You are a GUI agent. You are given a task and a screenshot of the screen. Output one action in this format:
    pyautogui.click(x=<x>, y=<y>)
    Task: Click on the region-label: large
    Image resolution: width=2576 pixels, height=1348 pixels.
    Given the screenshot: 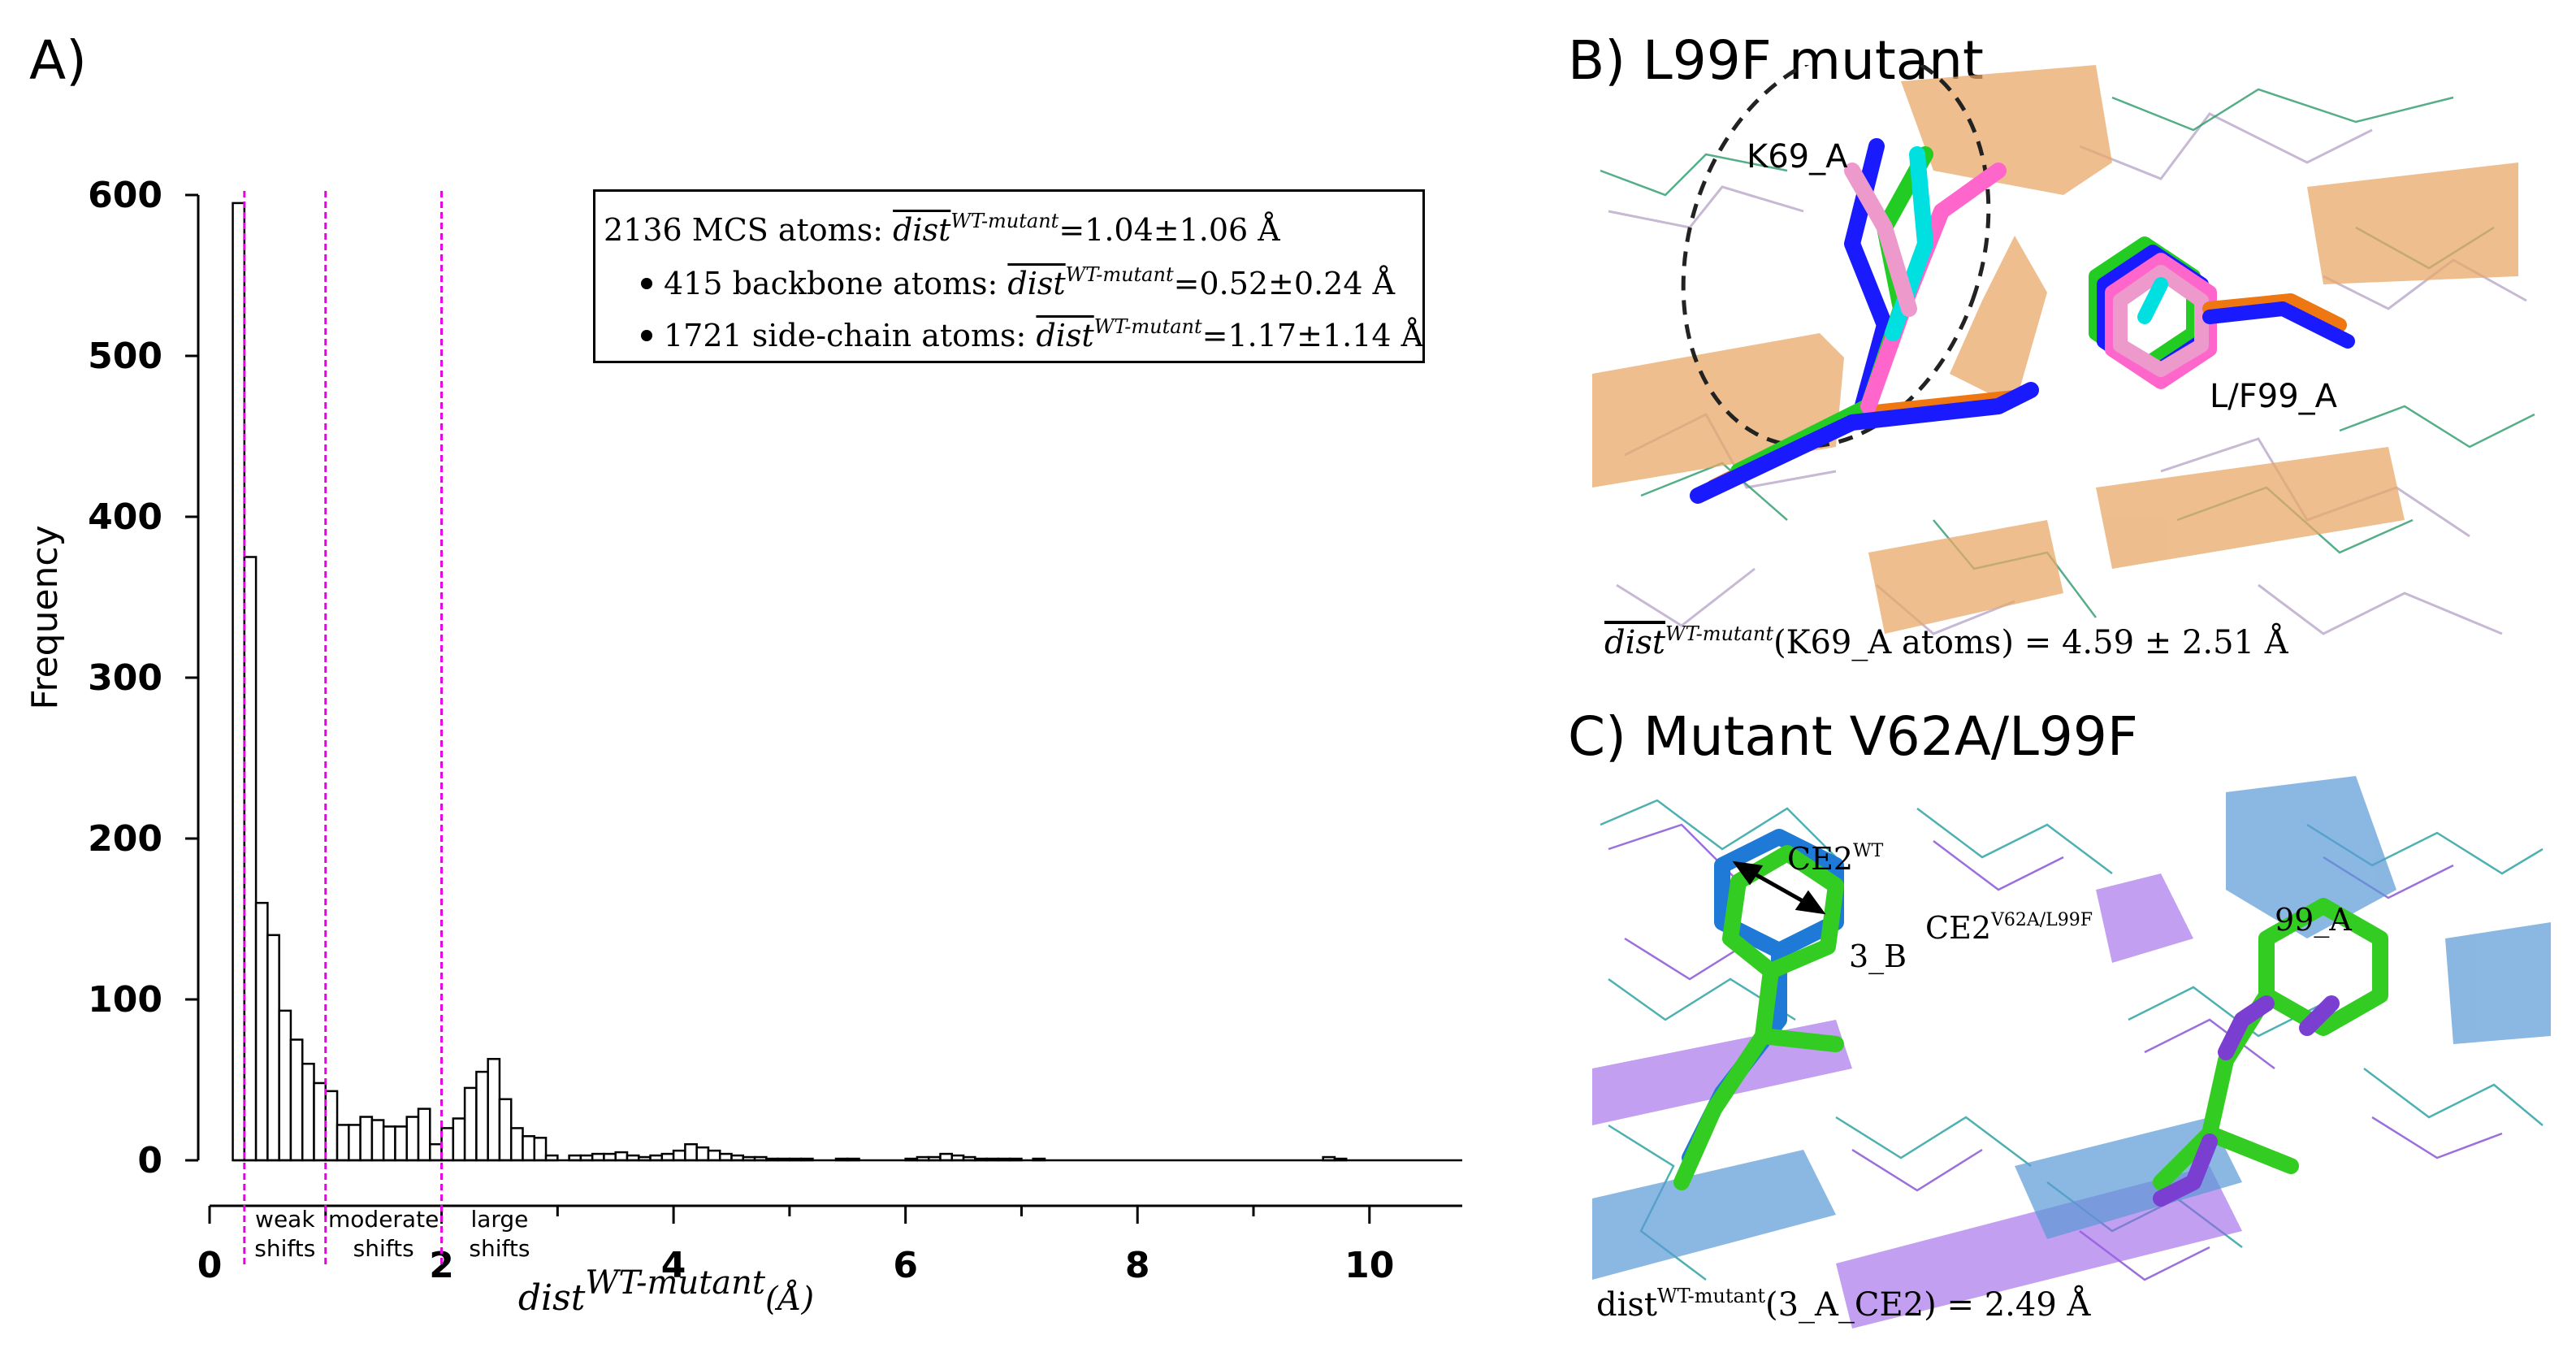 What is the action you would take?
    pyautogui.click(x=499, y=1219)
    